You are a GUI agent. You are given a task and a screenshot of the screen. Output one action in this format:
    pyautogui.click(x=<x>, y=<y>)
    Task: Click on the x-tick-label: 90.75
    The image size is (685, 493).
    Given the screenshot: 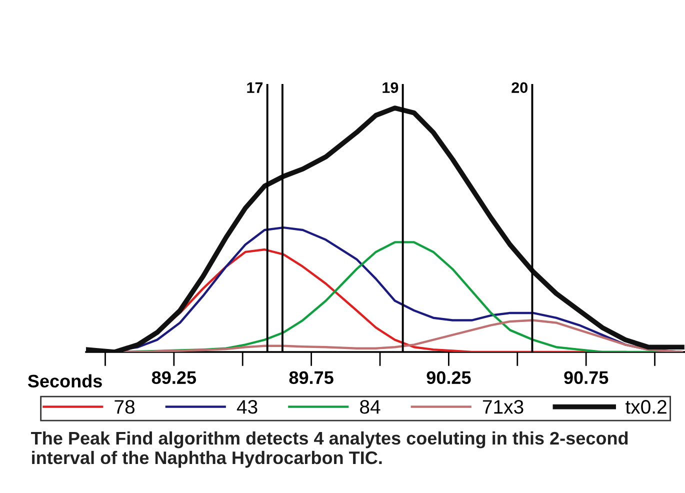 What is the action you would take?
    pyautogui.click(x=586, y=377)
    